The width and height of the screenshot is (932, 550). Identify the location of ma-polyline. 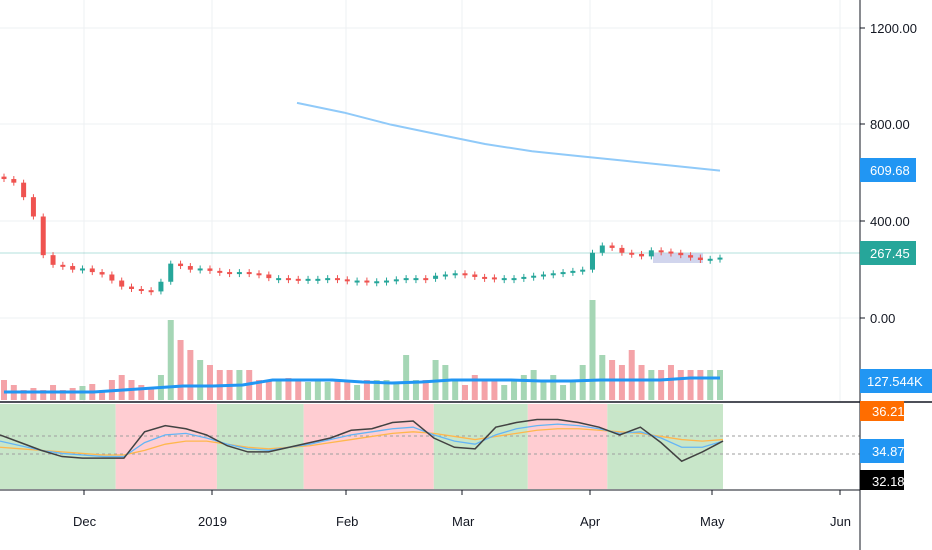
(508, 136).